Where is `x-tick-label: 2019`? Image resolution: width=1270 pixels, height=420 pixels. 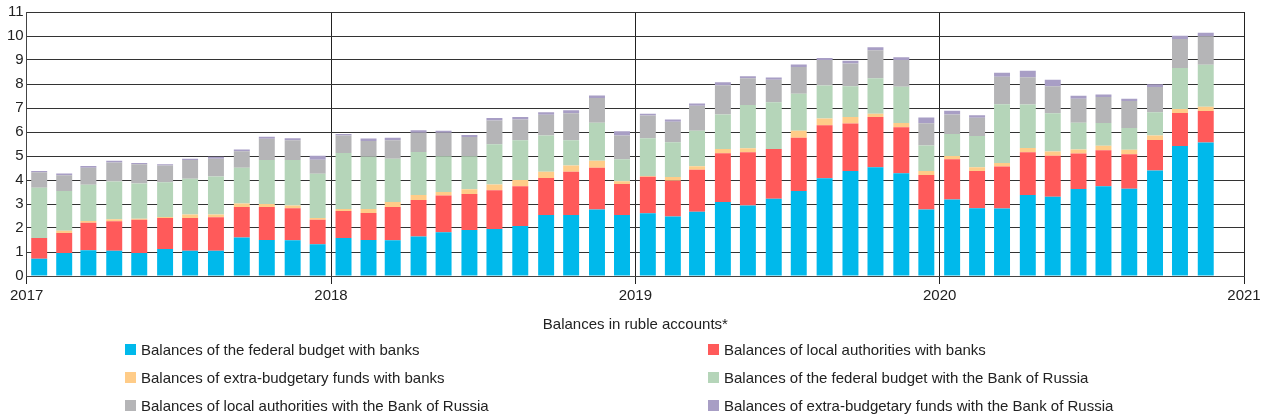
x-tick-label: 2019 is located at coordinates (635, 295).